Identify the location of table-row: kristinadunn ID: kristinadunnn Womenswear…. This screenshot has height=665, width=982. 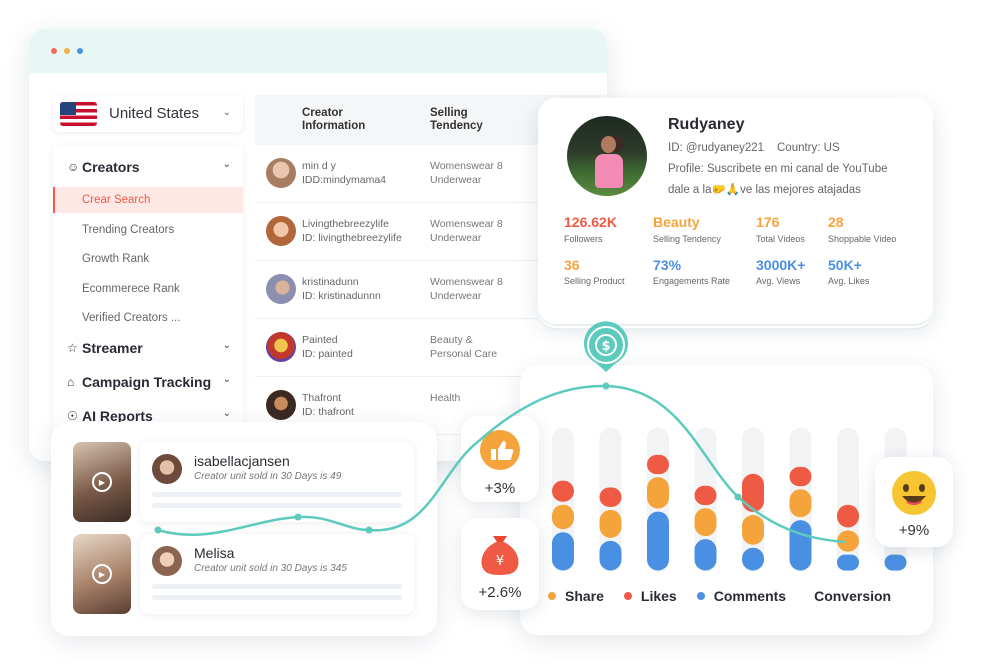
(430, 290).